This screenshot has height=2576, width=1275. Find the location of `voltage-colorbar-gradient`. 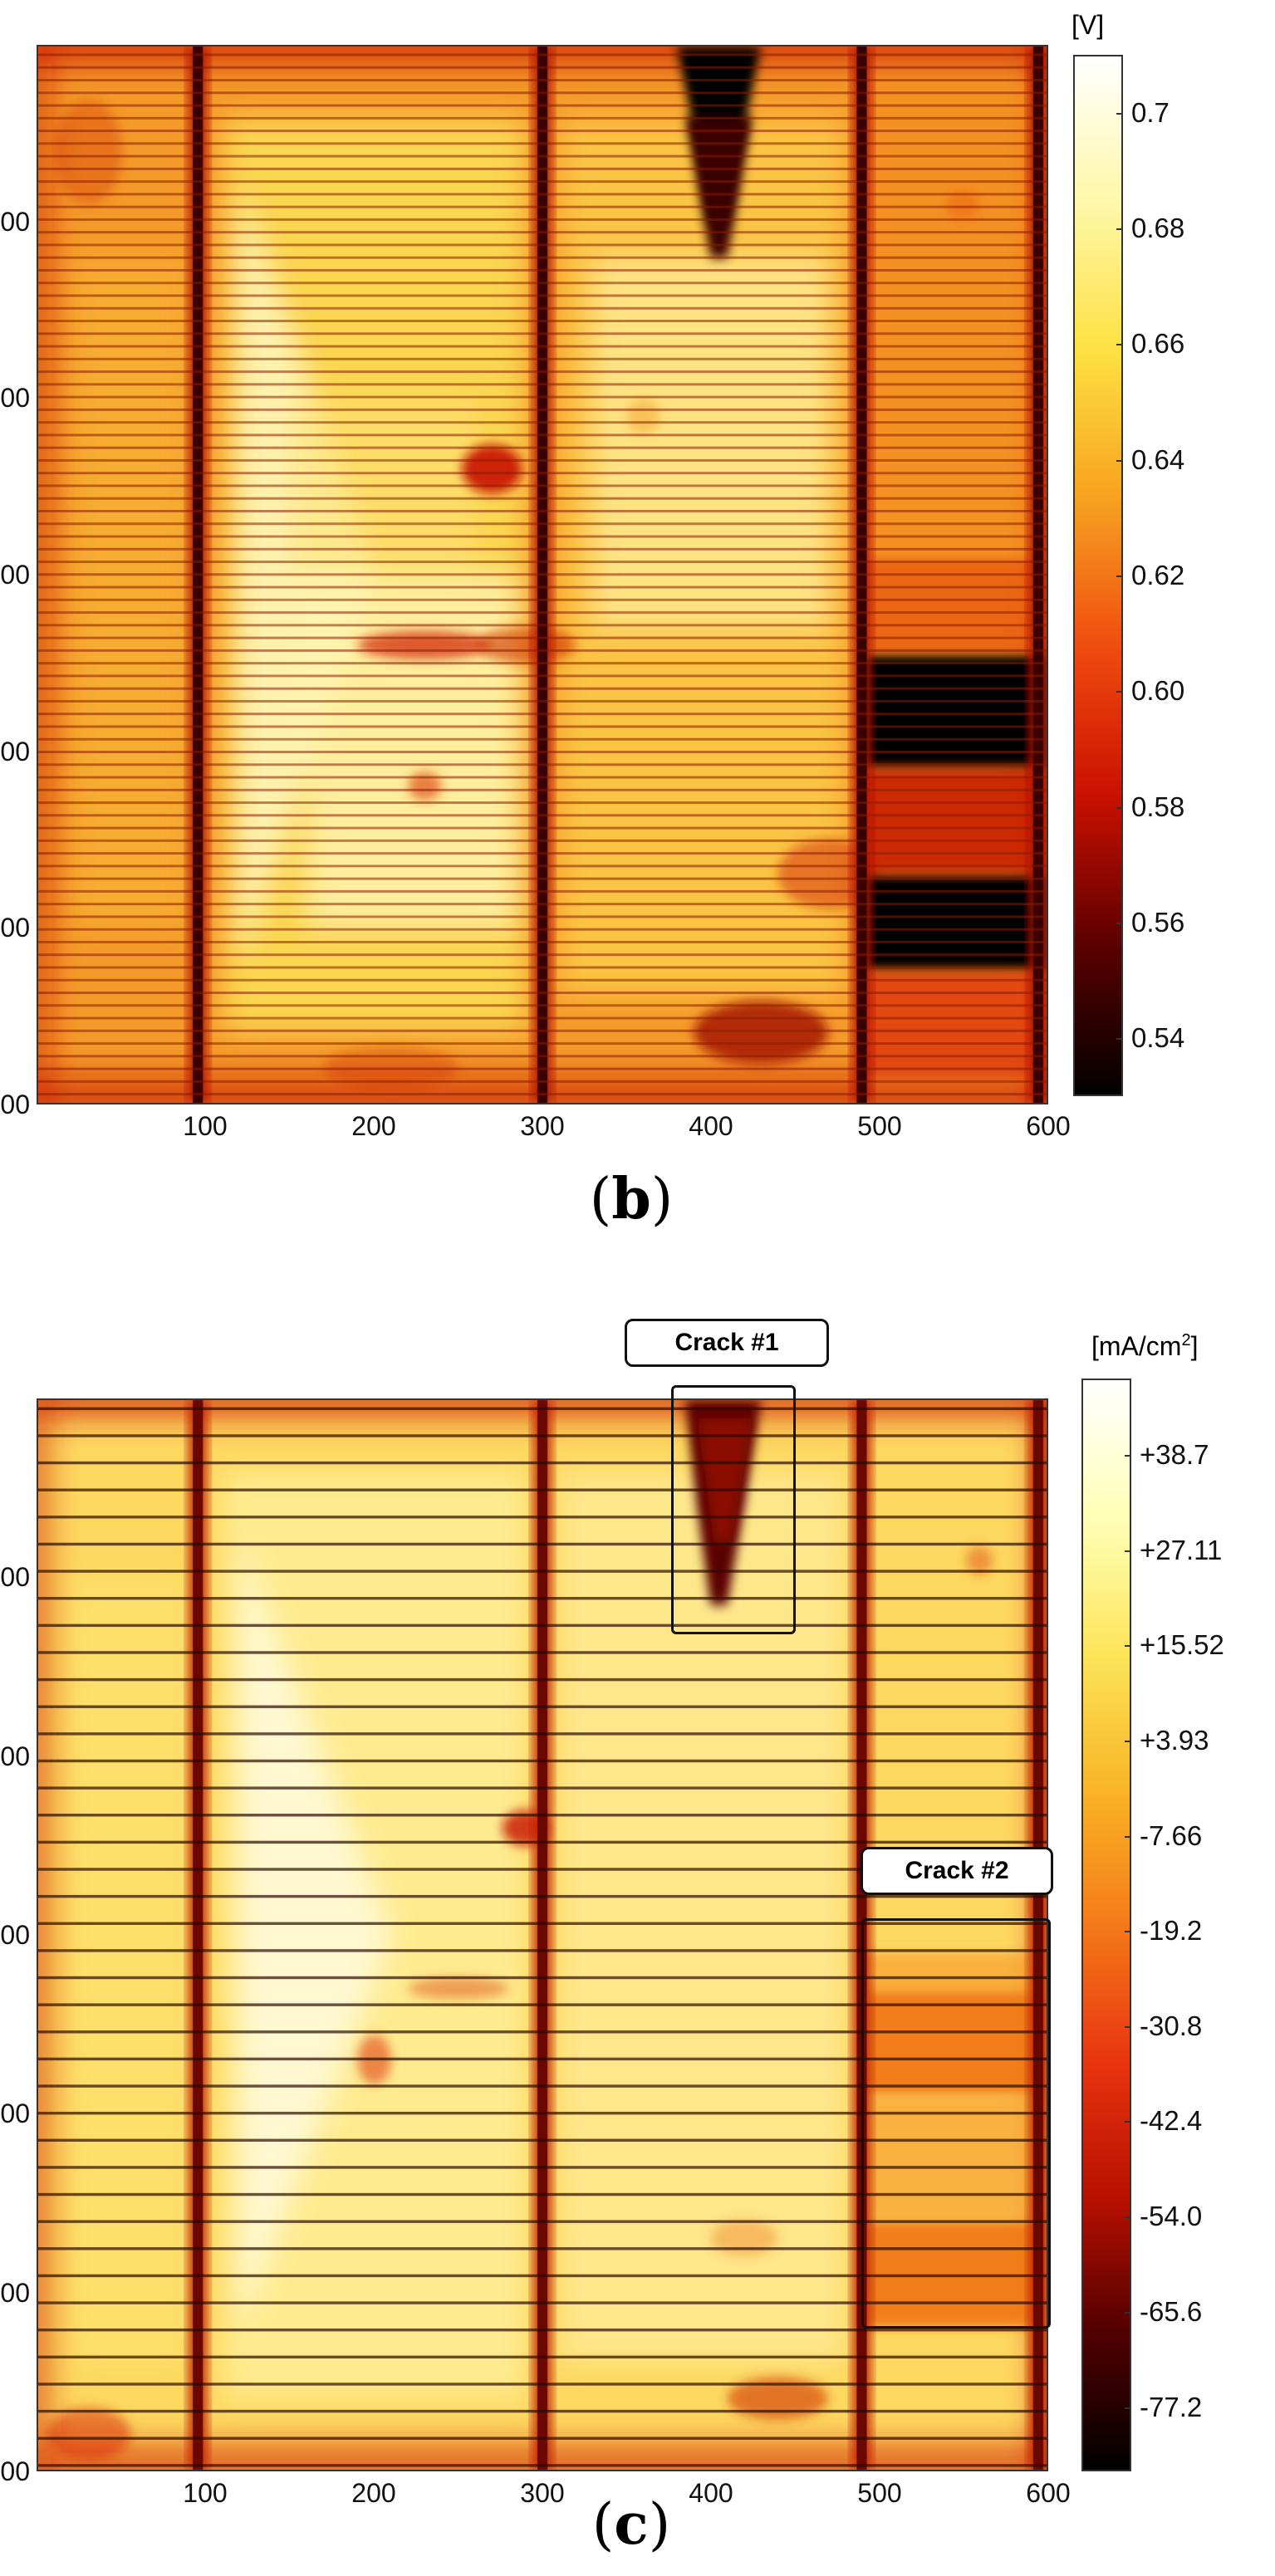

voltage-colorbar-gradient is located at coordinates (1098, 575).